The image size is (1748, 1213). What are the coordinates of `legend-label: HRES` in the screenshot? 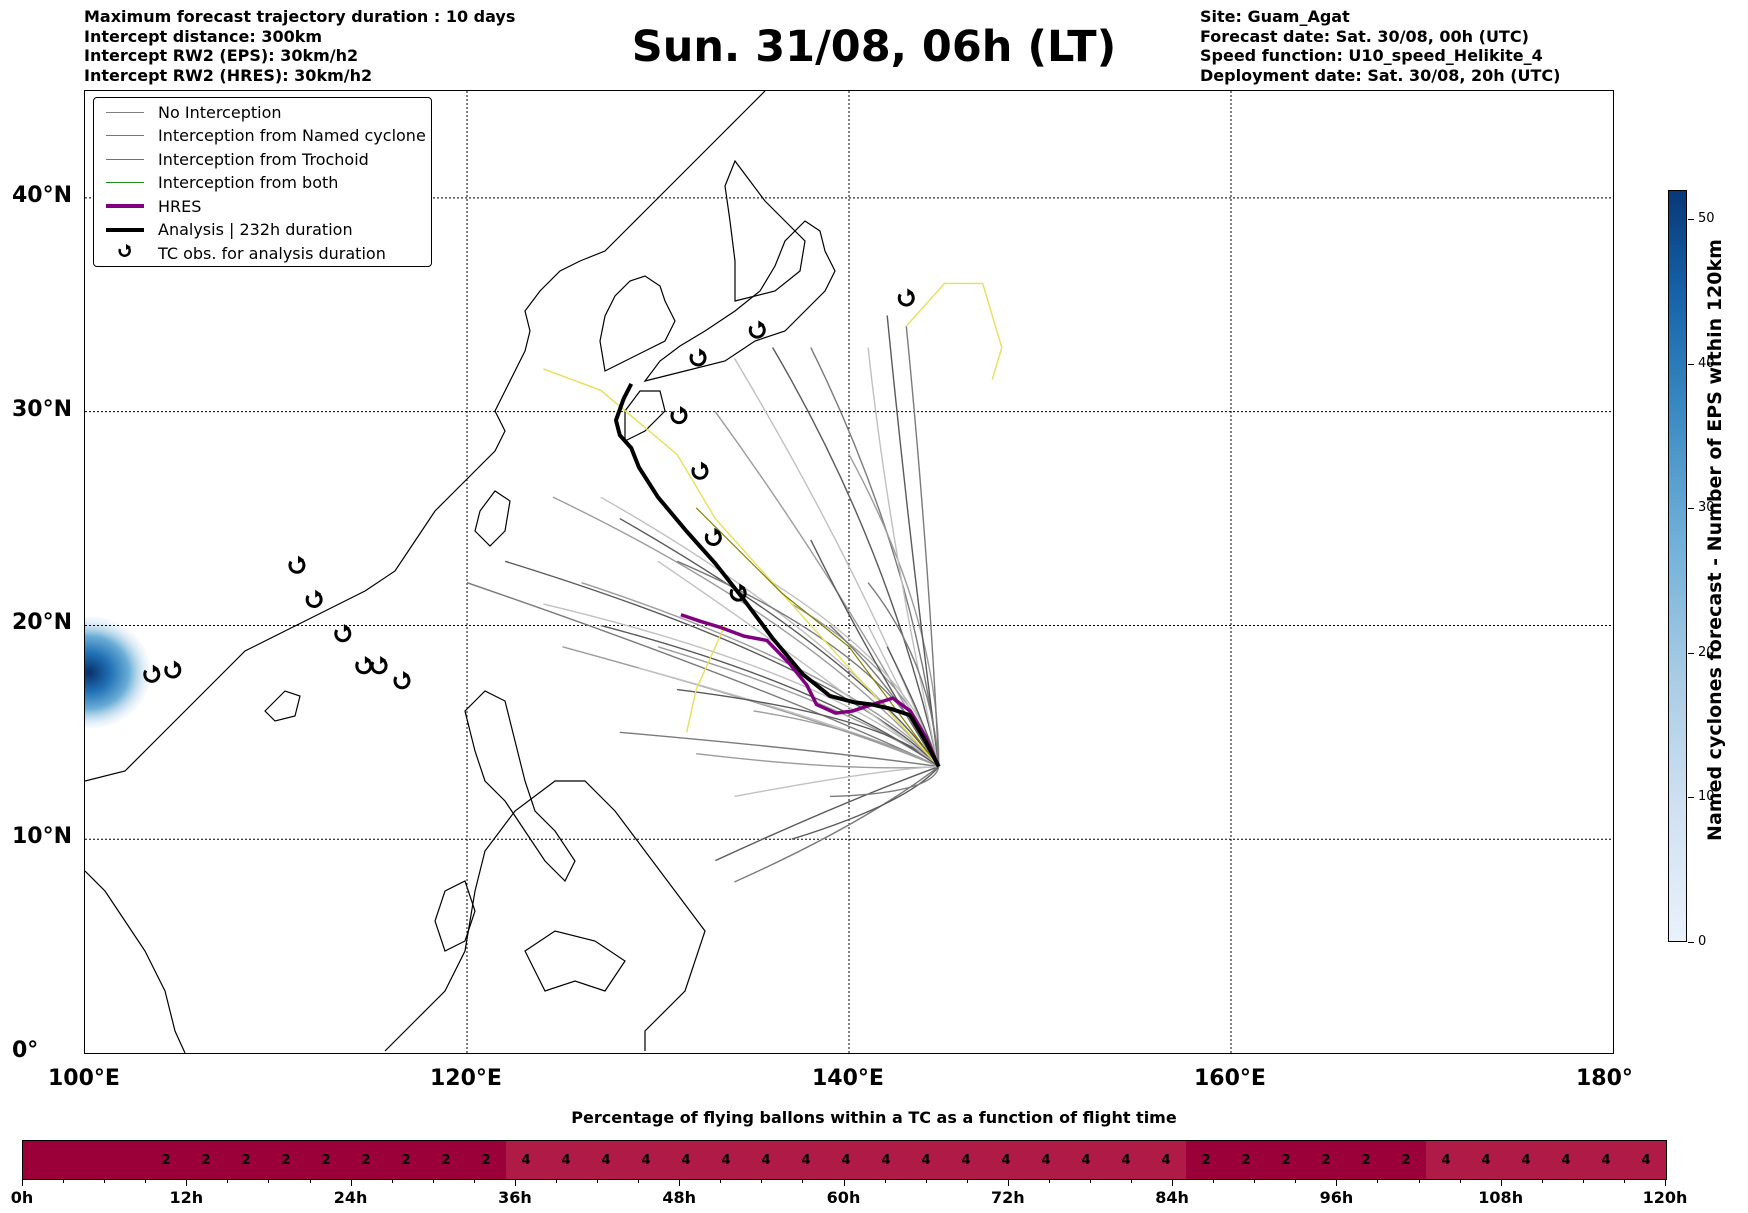 It's located at (180, 206).